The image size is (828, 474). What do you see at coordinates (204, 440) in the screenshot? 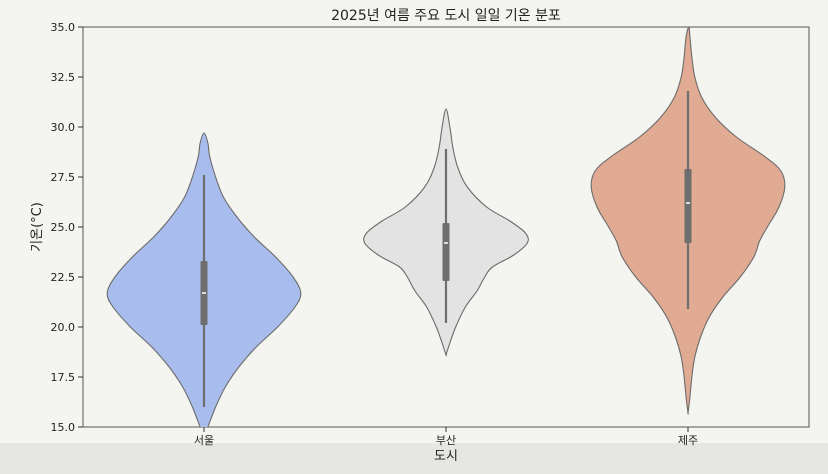
I see `x-tick-label: 서울` at bounding box center [204, 440].